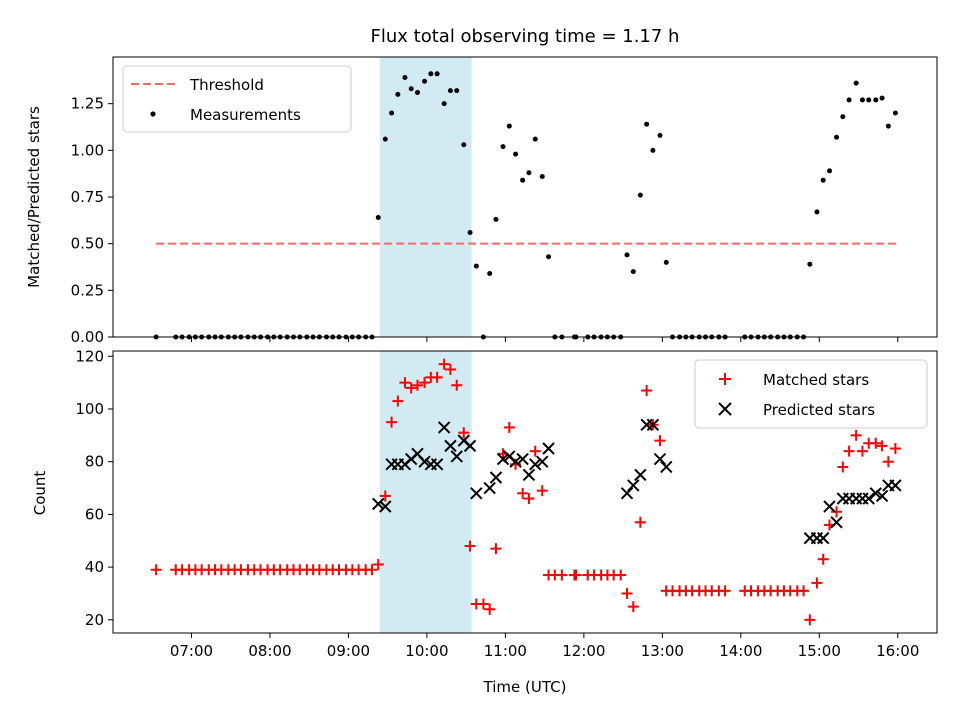  Describe the element at coordinates (662, 651) in the screenshot. I see `x-tick-label: 13:00` at that location.